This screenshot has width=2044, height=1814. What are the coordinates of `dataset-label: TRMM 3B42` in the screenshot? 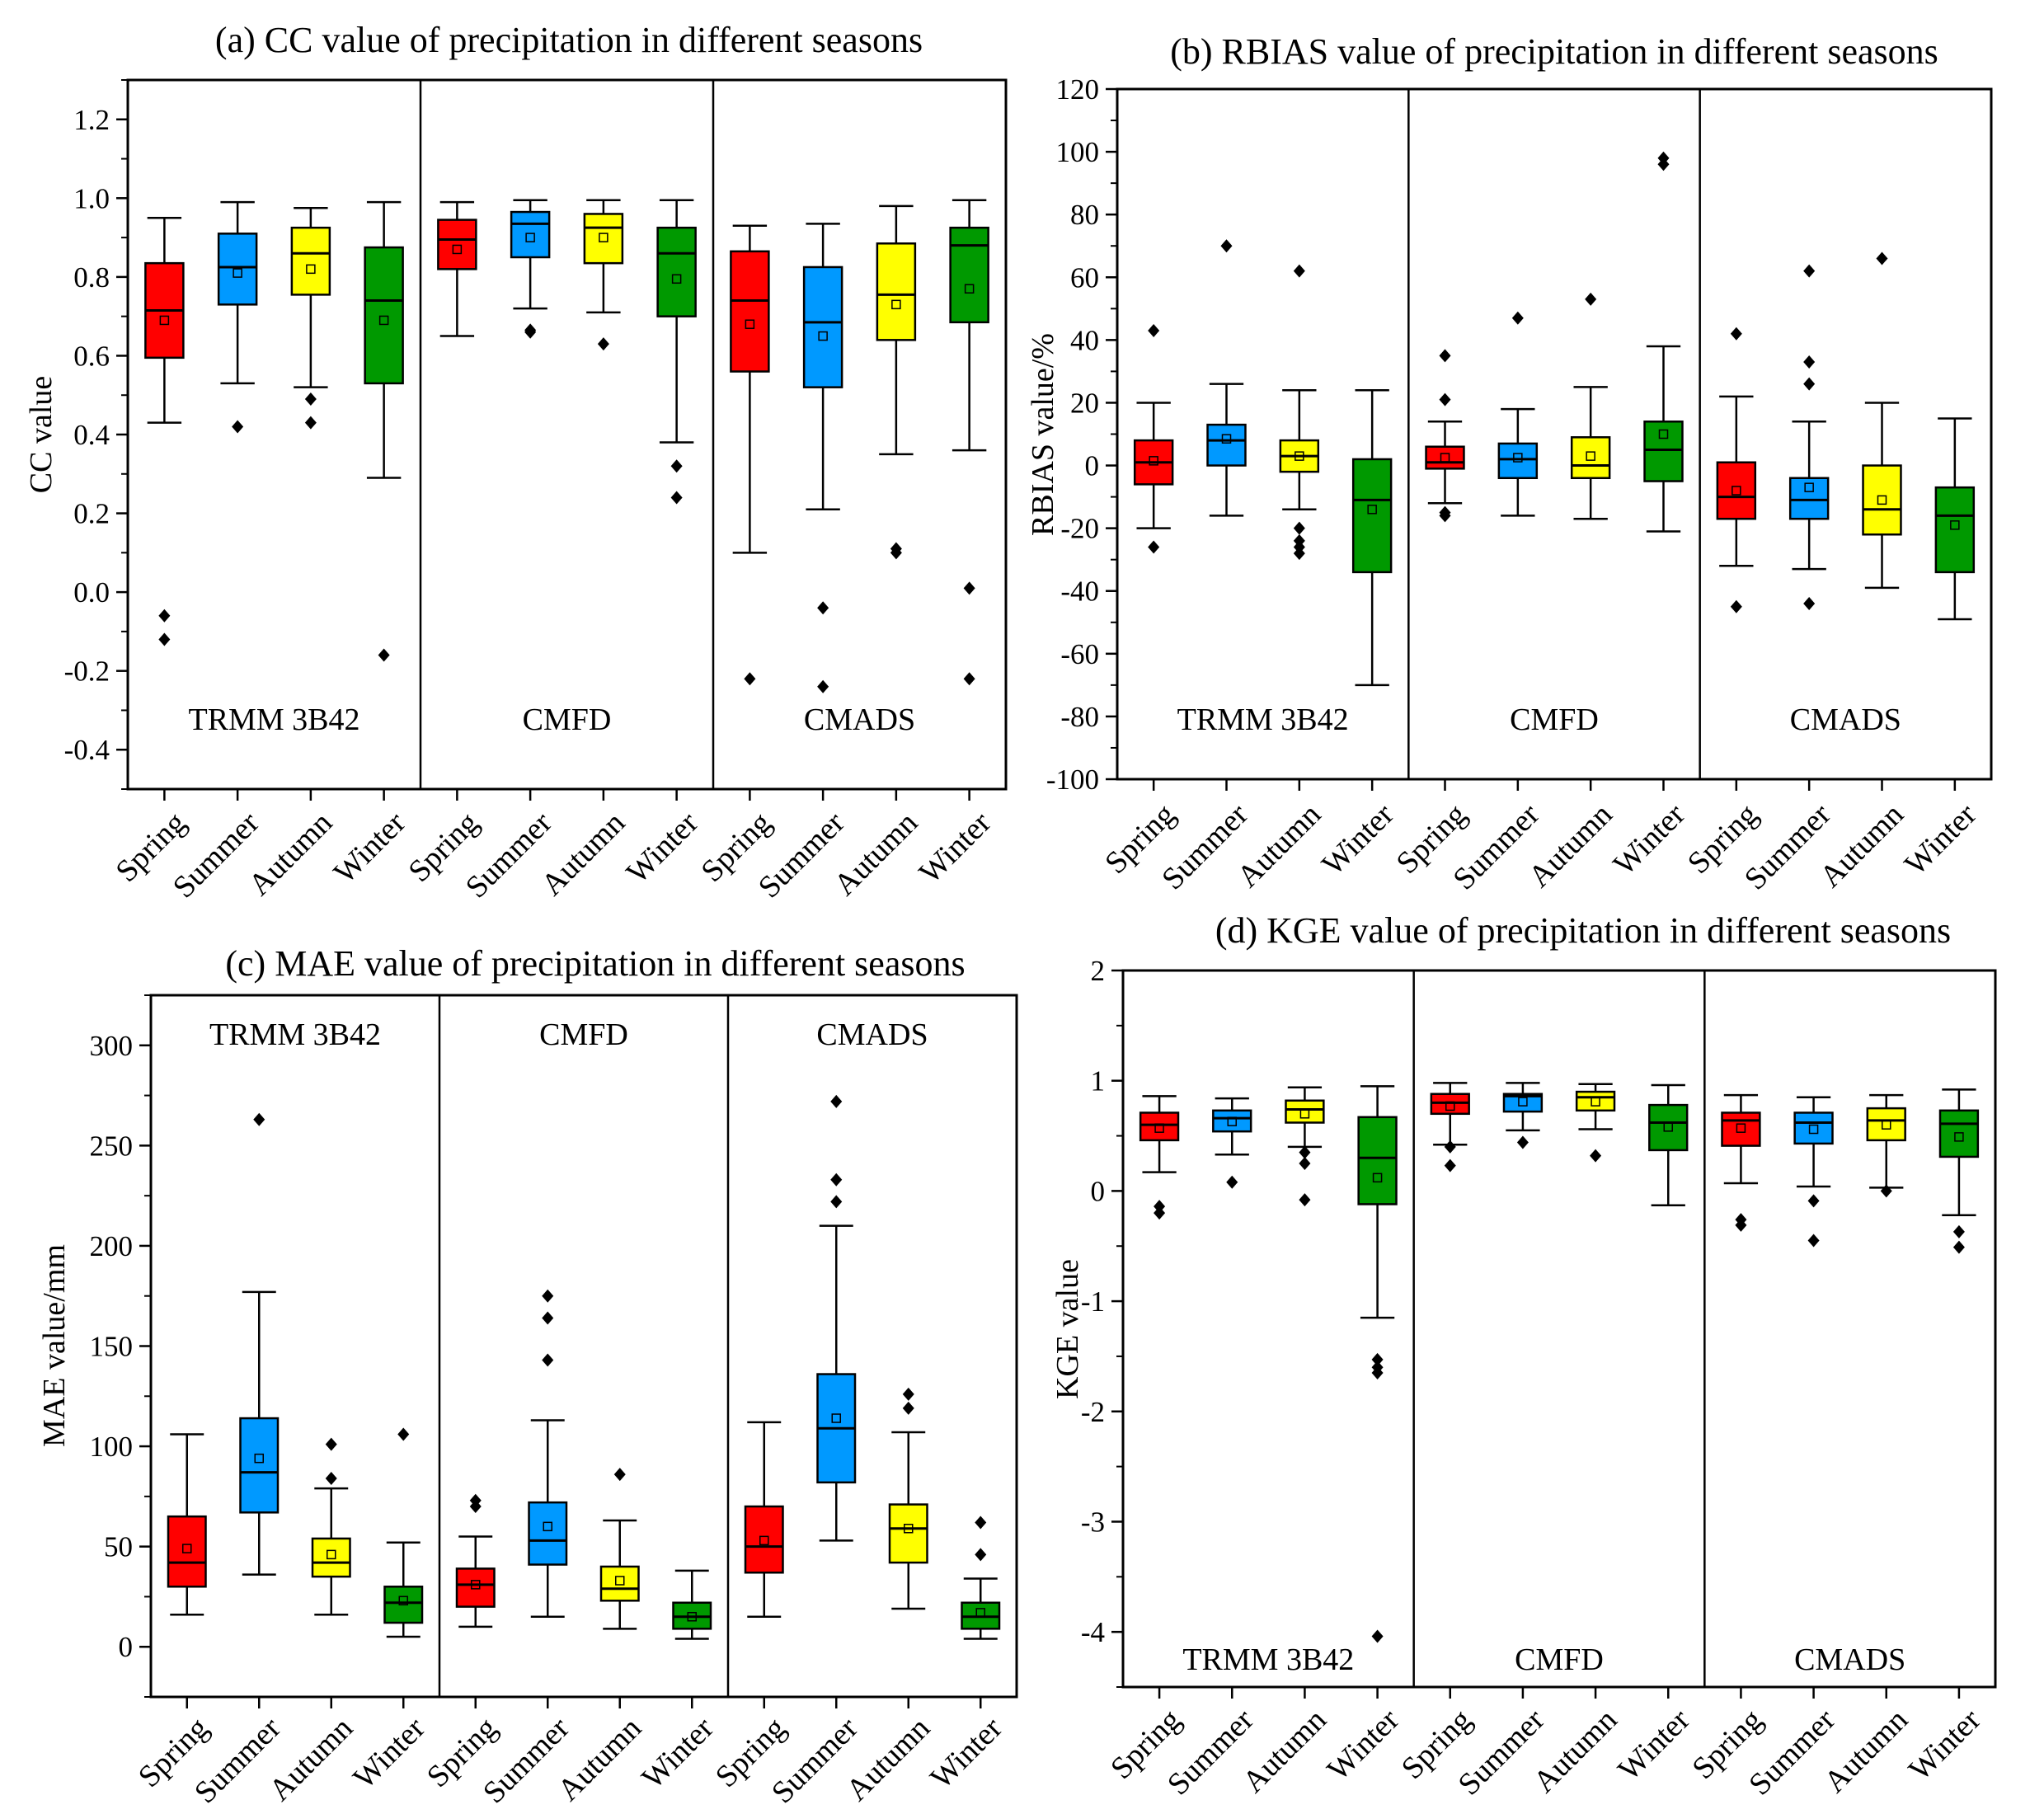 It's located at (295, 1035).